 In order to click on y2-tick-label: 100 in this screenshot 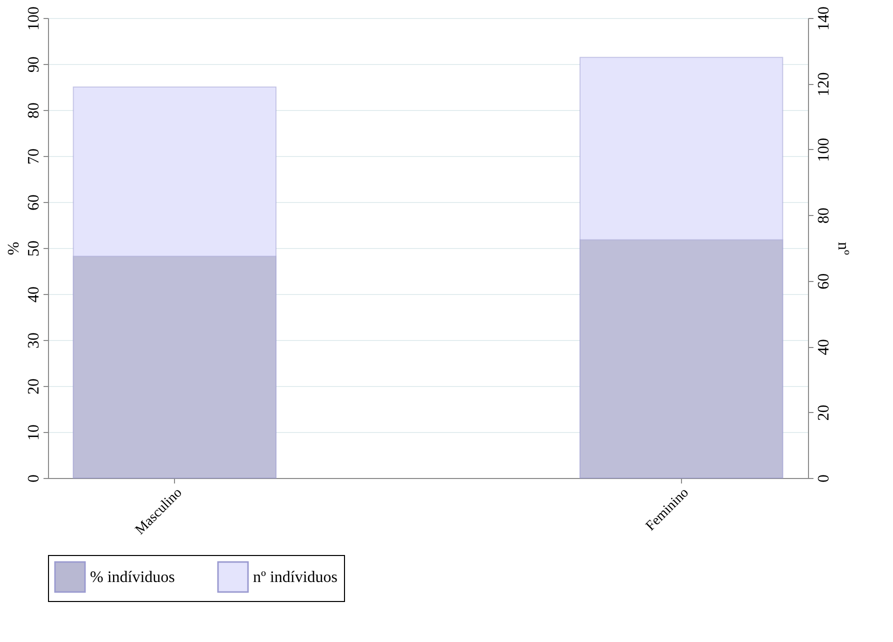, I will do `click(824, 150)`.